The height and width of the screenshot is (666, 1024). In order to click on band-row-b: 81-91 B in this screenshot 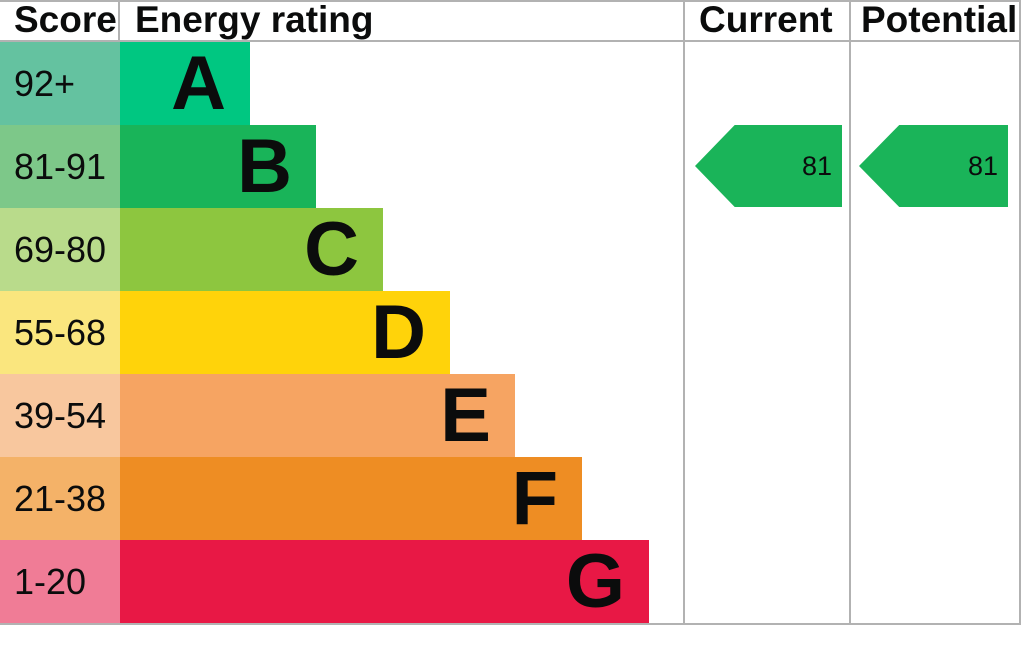, I will do `click(158, 166)`.